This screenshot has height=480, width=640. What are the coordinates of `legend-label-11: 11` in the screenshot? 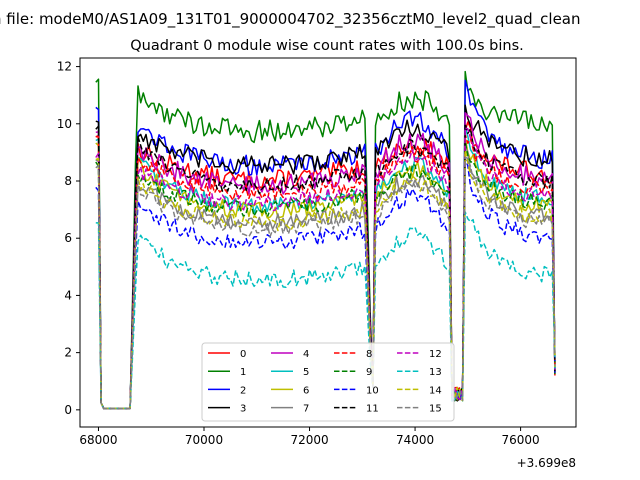 It's located at (372, 409).